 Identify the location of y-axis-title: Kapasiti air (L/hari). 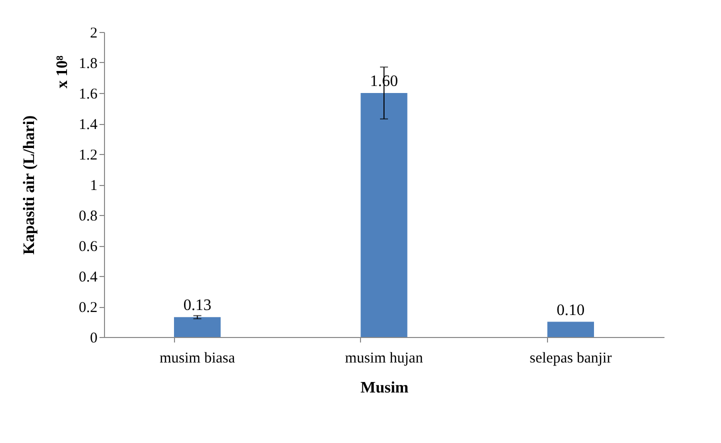
(29, 185).